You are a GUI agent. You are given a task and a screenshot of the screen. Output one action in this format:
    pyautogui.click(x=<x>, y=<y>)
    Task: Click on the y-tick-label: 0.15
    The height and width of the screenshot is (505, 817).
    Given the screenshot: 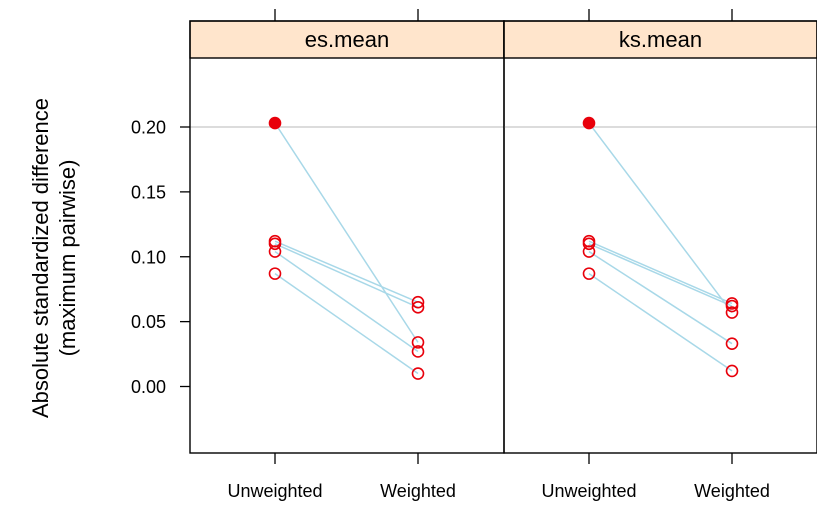 What is the action you would take?
    pyautogui.click(x=148, y=192)
    